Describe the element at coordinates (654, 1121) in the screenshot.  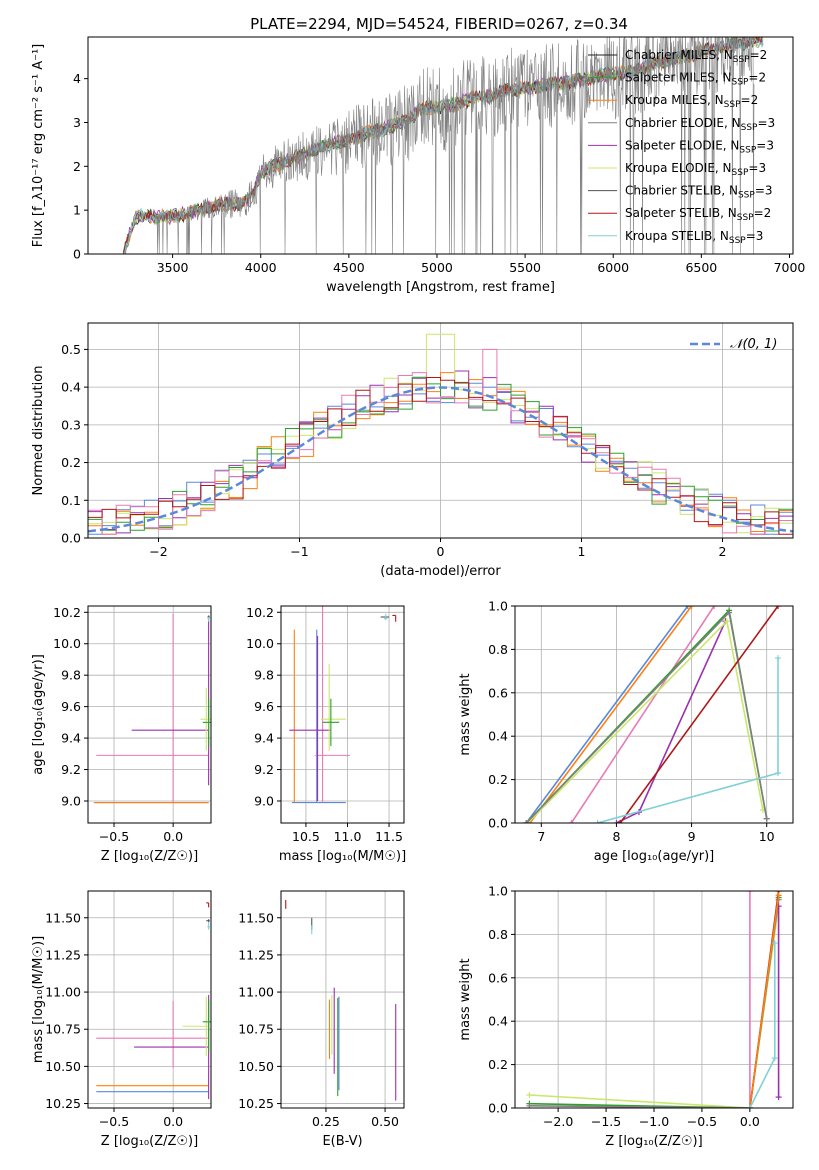
I see `x-tick-label: −1.0` at that location.